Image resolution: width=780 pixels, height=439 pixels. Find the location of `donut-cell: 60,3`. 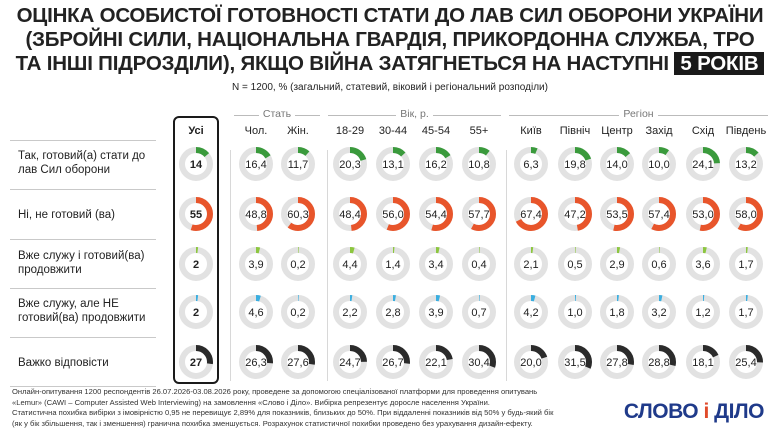

donut-cell: 60,3 is located at coordinates (298, 214).